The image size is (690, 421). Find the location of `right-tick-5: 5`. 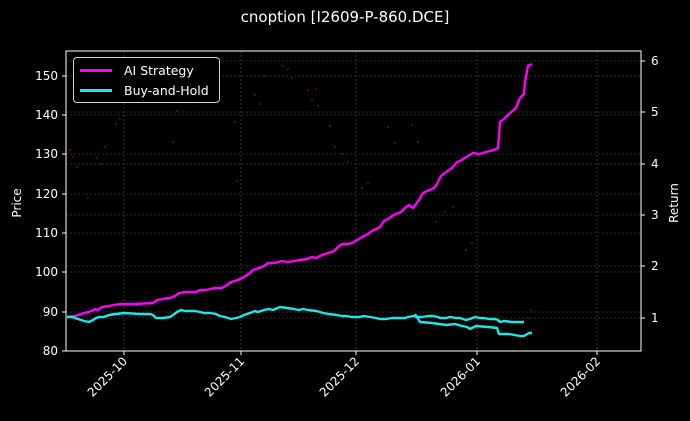

right-tick-5: 5 is located at coordinates (655, 112).